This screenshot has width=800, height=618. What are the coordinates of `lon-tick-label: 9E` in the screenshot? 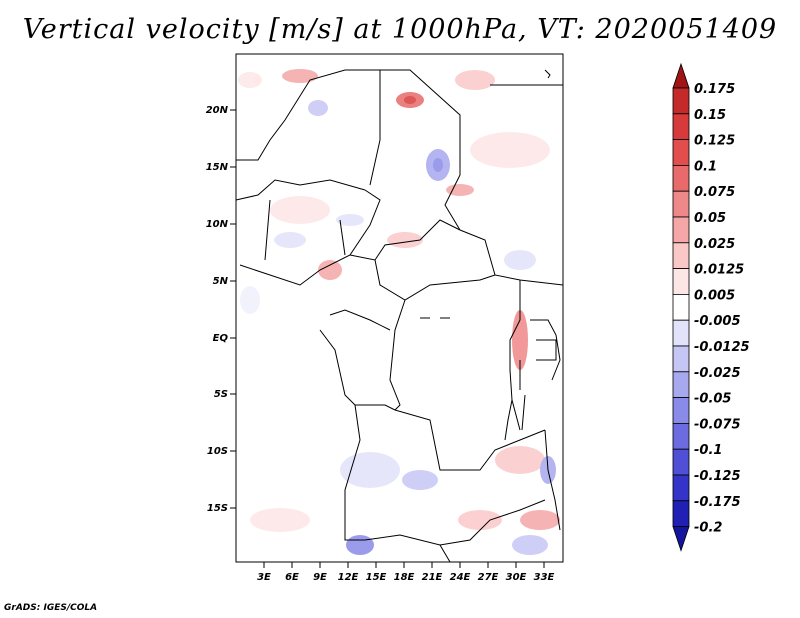 It's located at (320, 577).